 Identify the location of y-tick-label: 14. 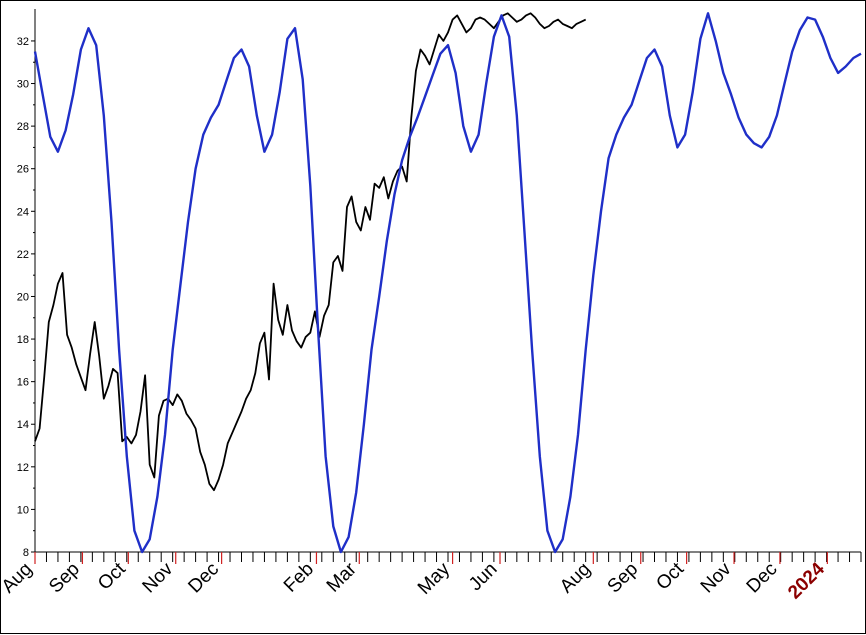
(23, 425).